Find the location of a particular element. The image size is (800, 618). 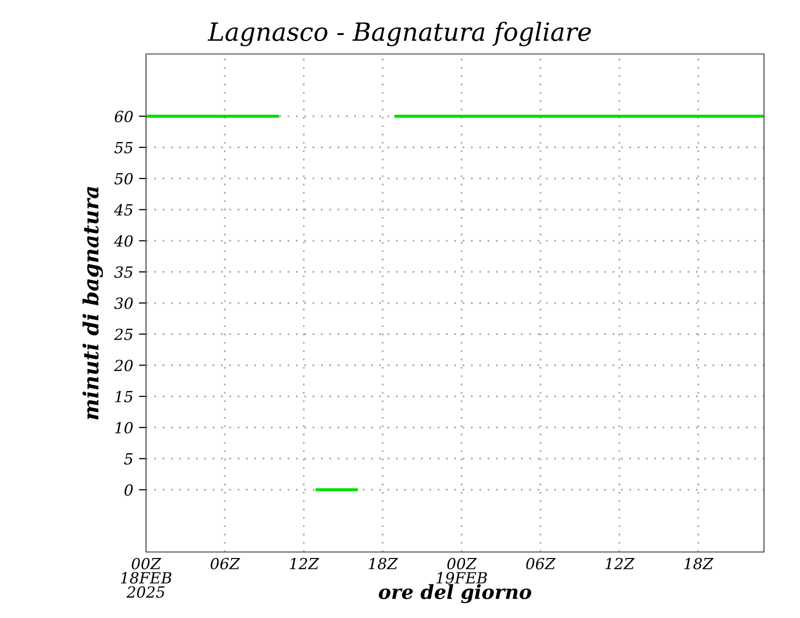

y-tick-label: 50 is located at coordinates (123, 178).